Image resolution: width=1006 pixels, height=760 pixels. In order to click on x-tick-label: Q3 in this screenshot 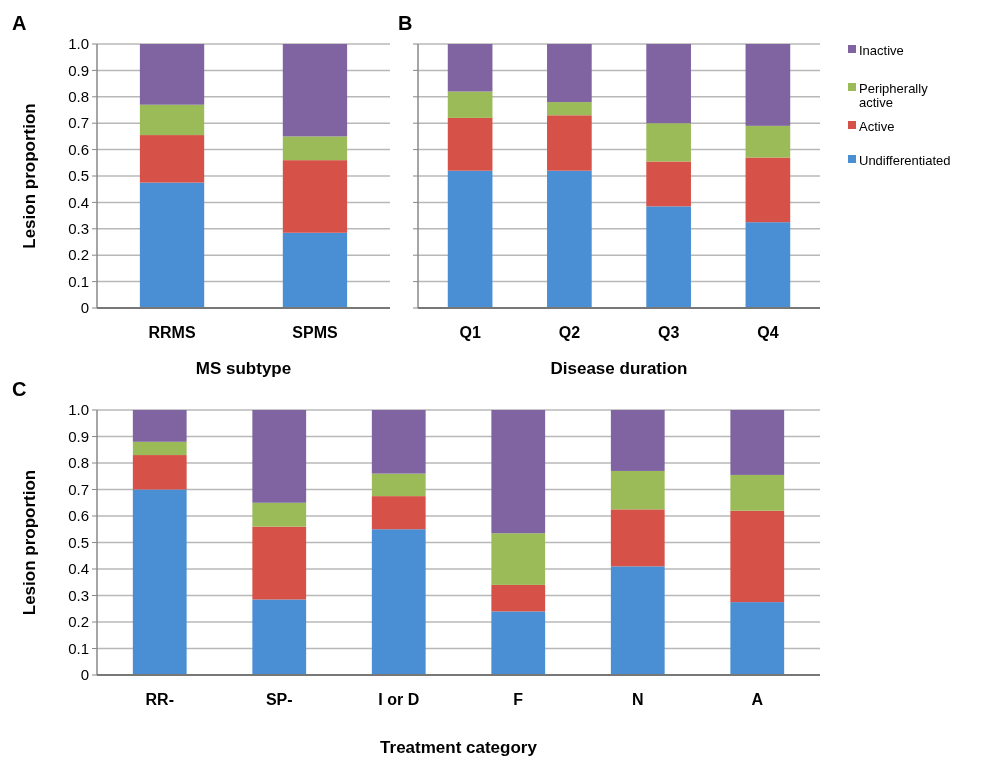, I will do `click(668, 332)`.